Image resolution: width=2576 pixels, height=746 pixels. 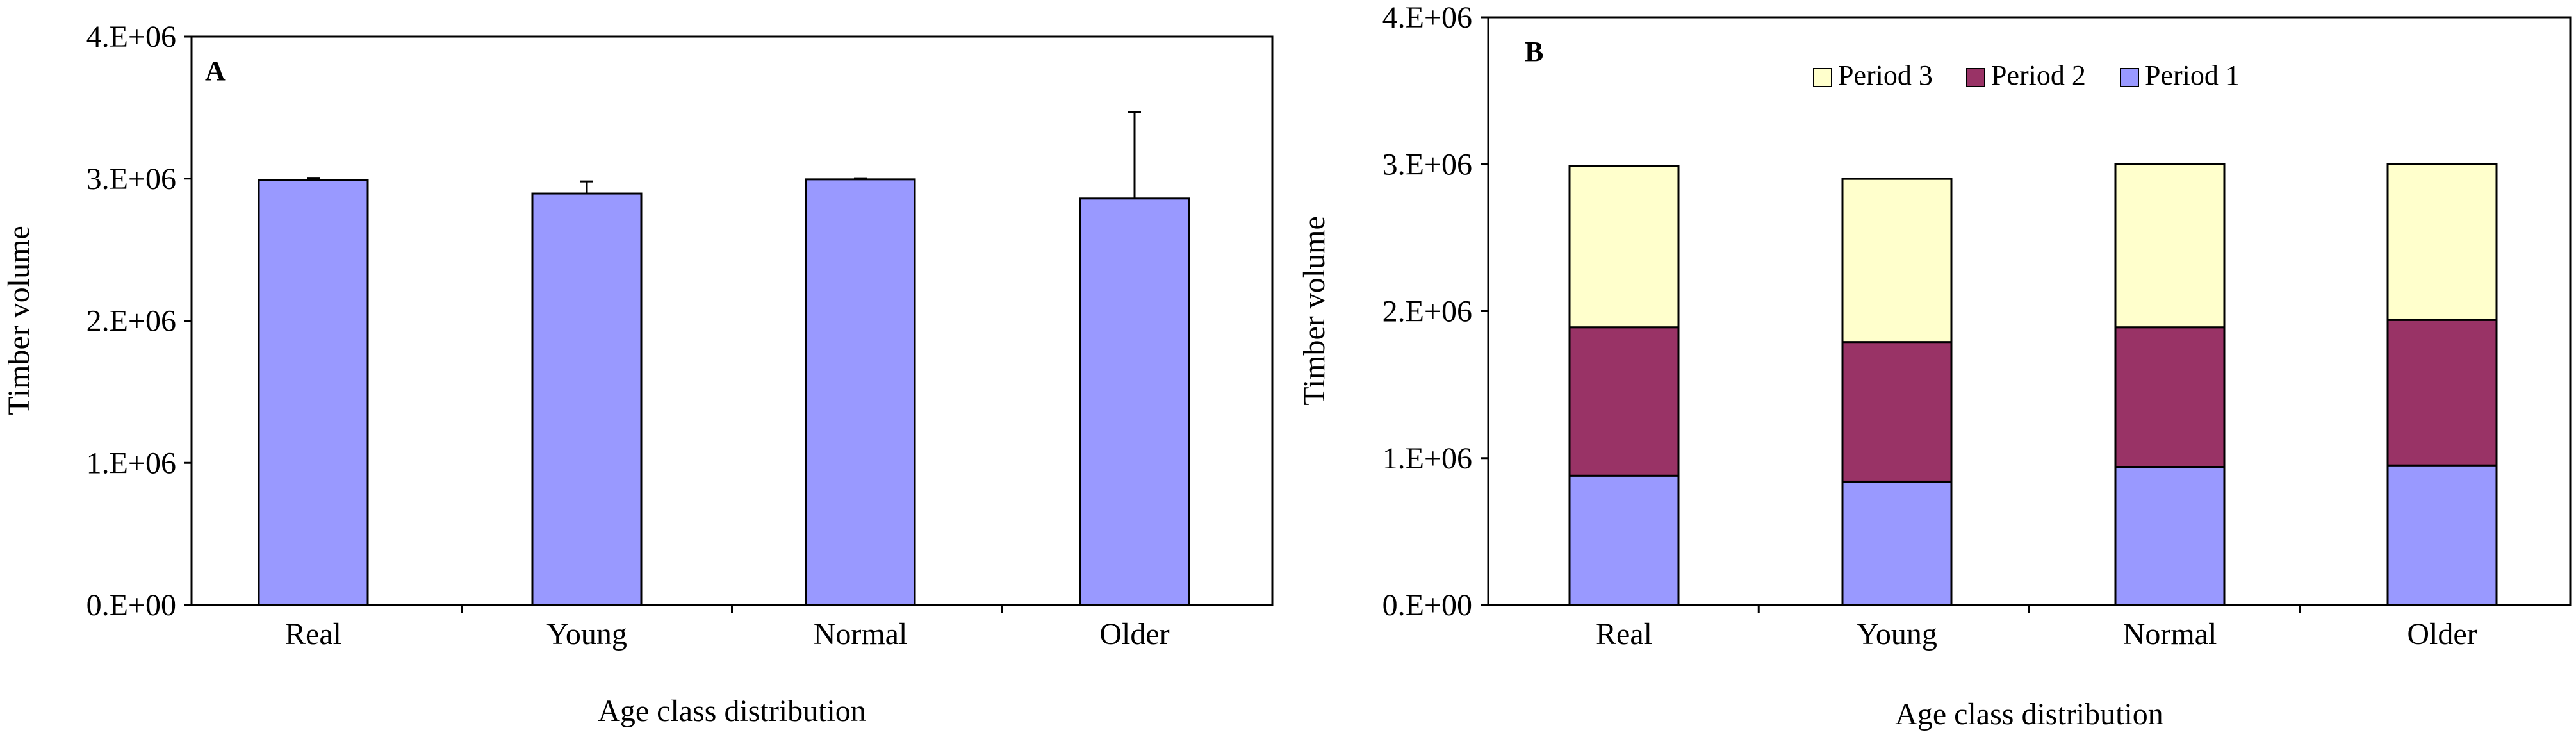 What do you see at coordinates (2039, 75) in the screenshot?
I see `legend-label: Period 2` at bounding box center [2039, 75].